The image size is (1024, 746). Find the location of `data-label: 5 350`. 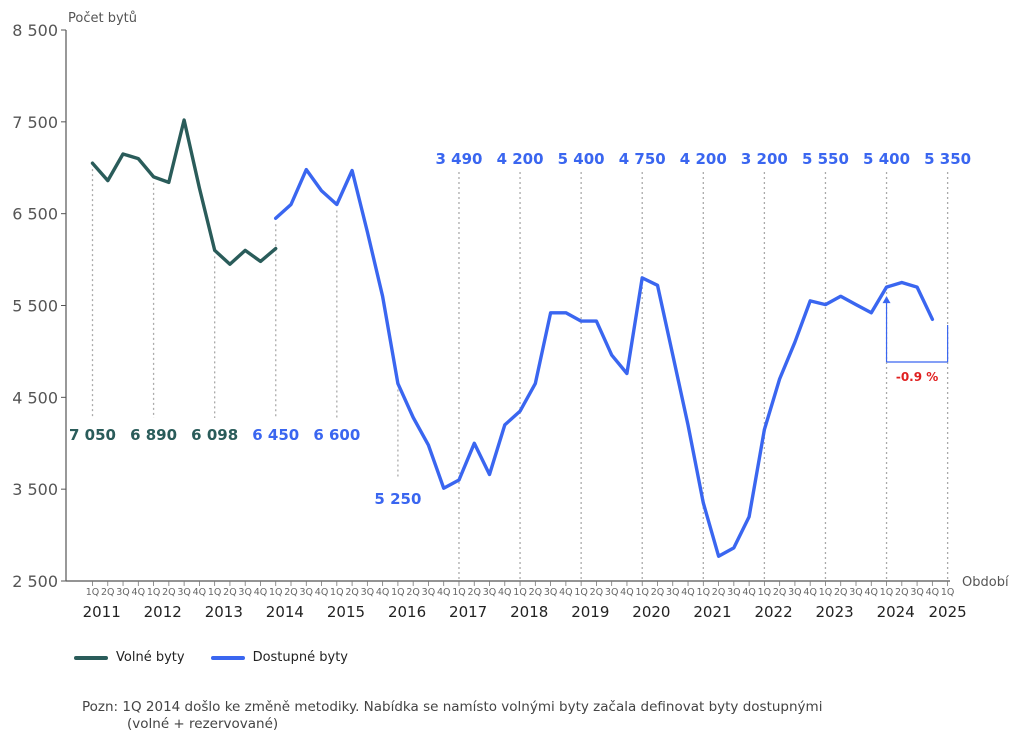

data-label: 5 350 is located at coordinates (947, 159).